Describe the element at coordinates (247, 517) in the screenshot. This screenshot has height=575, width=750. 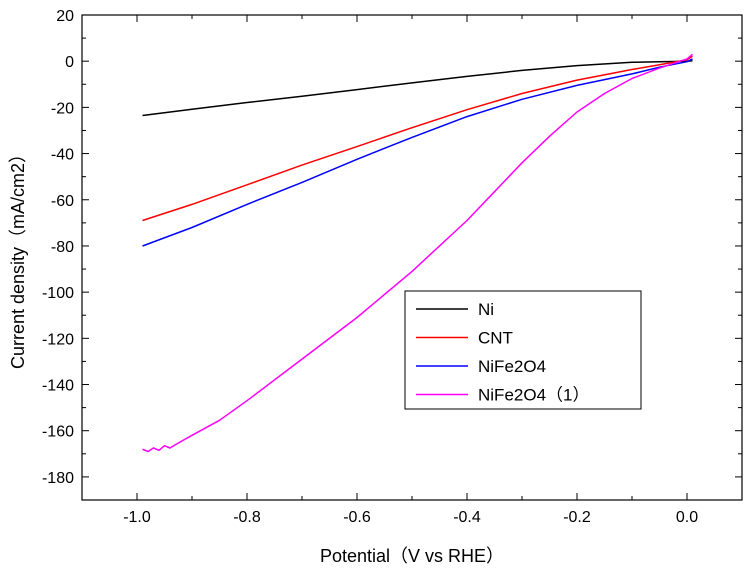
I see `x-tick-label: -0.8` at that location.